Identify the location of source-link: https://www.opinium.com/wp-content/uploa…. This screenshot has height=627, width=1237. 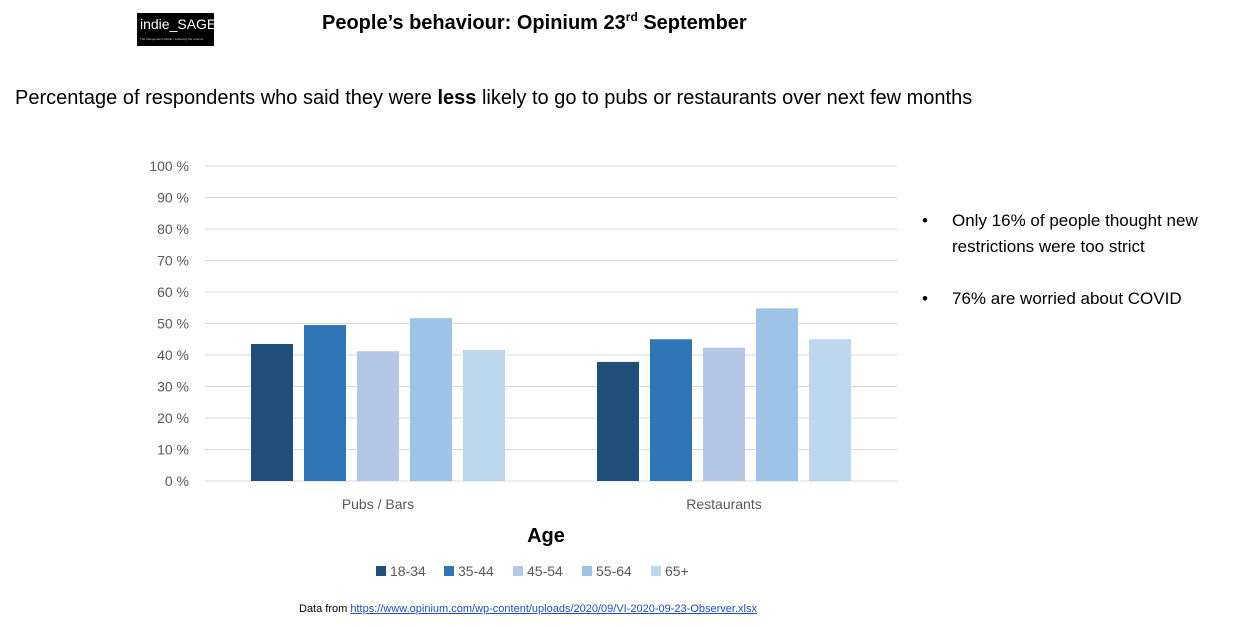
(553, 609).